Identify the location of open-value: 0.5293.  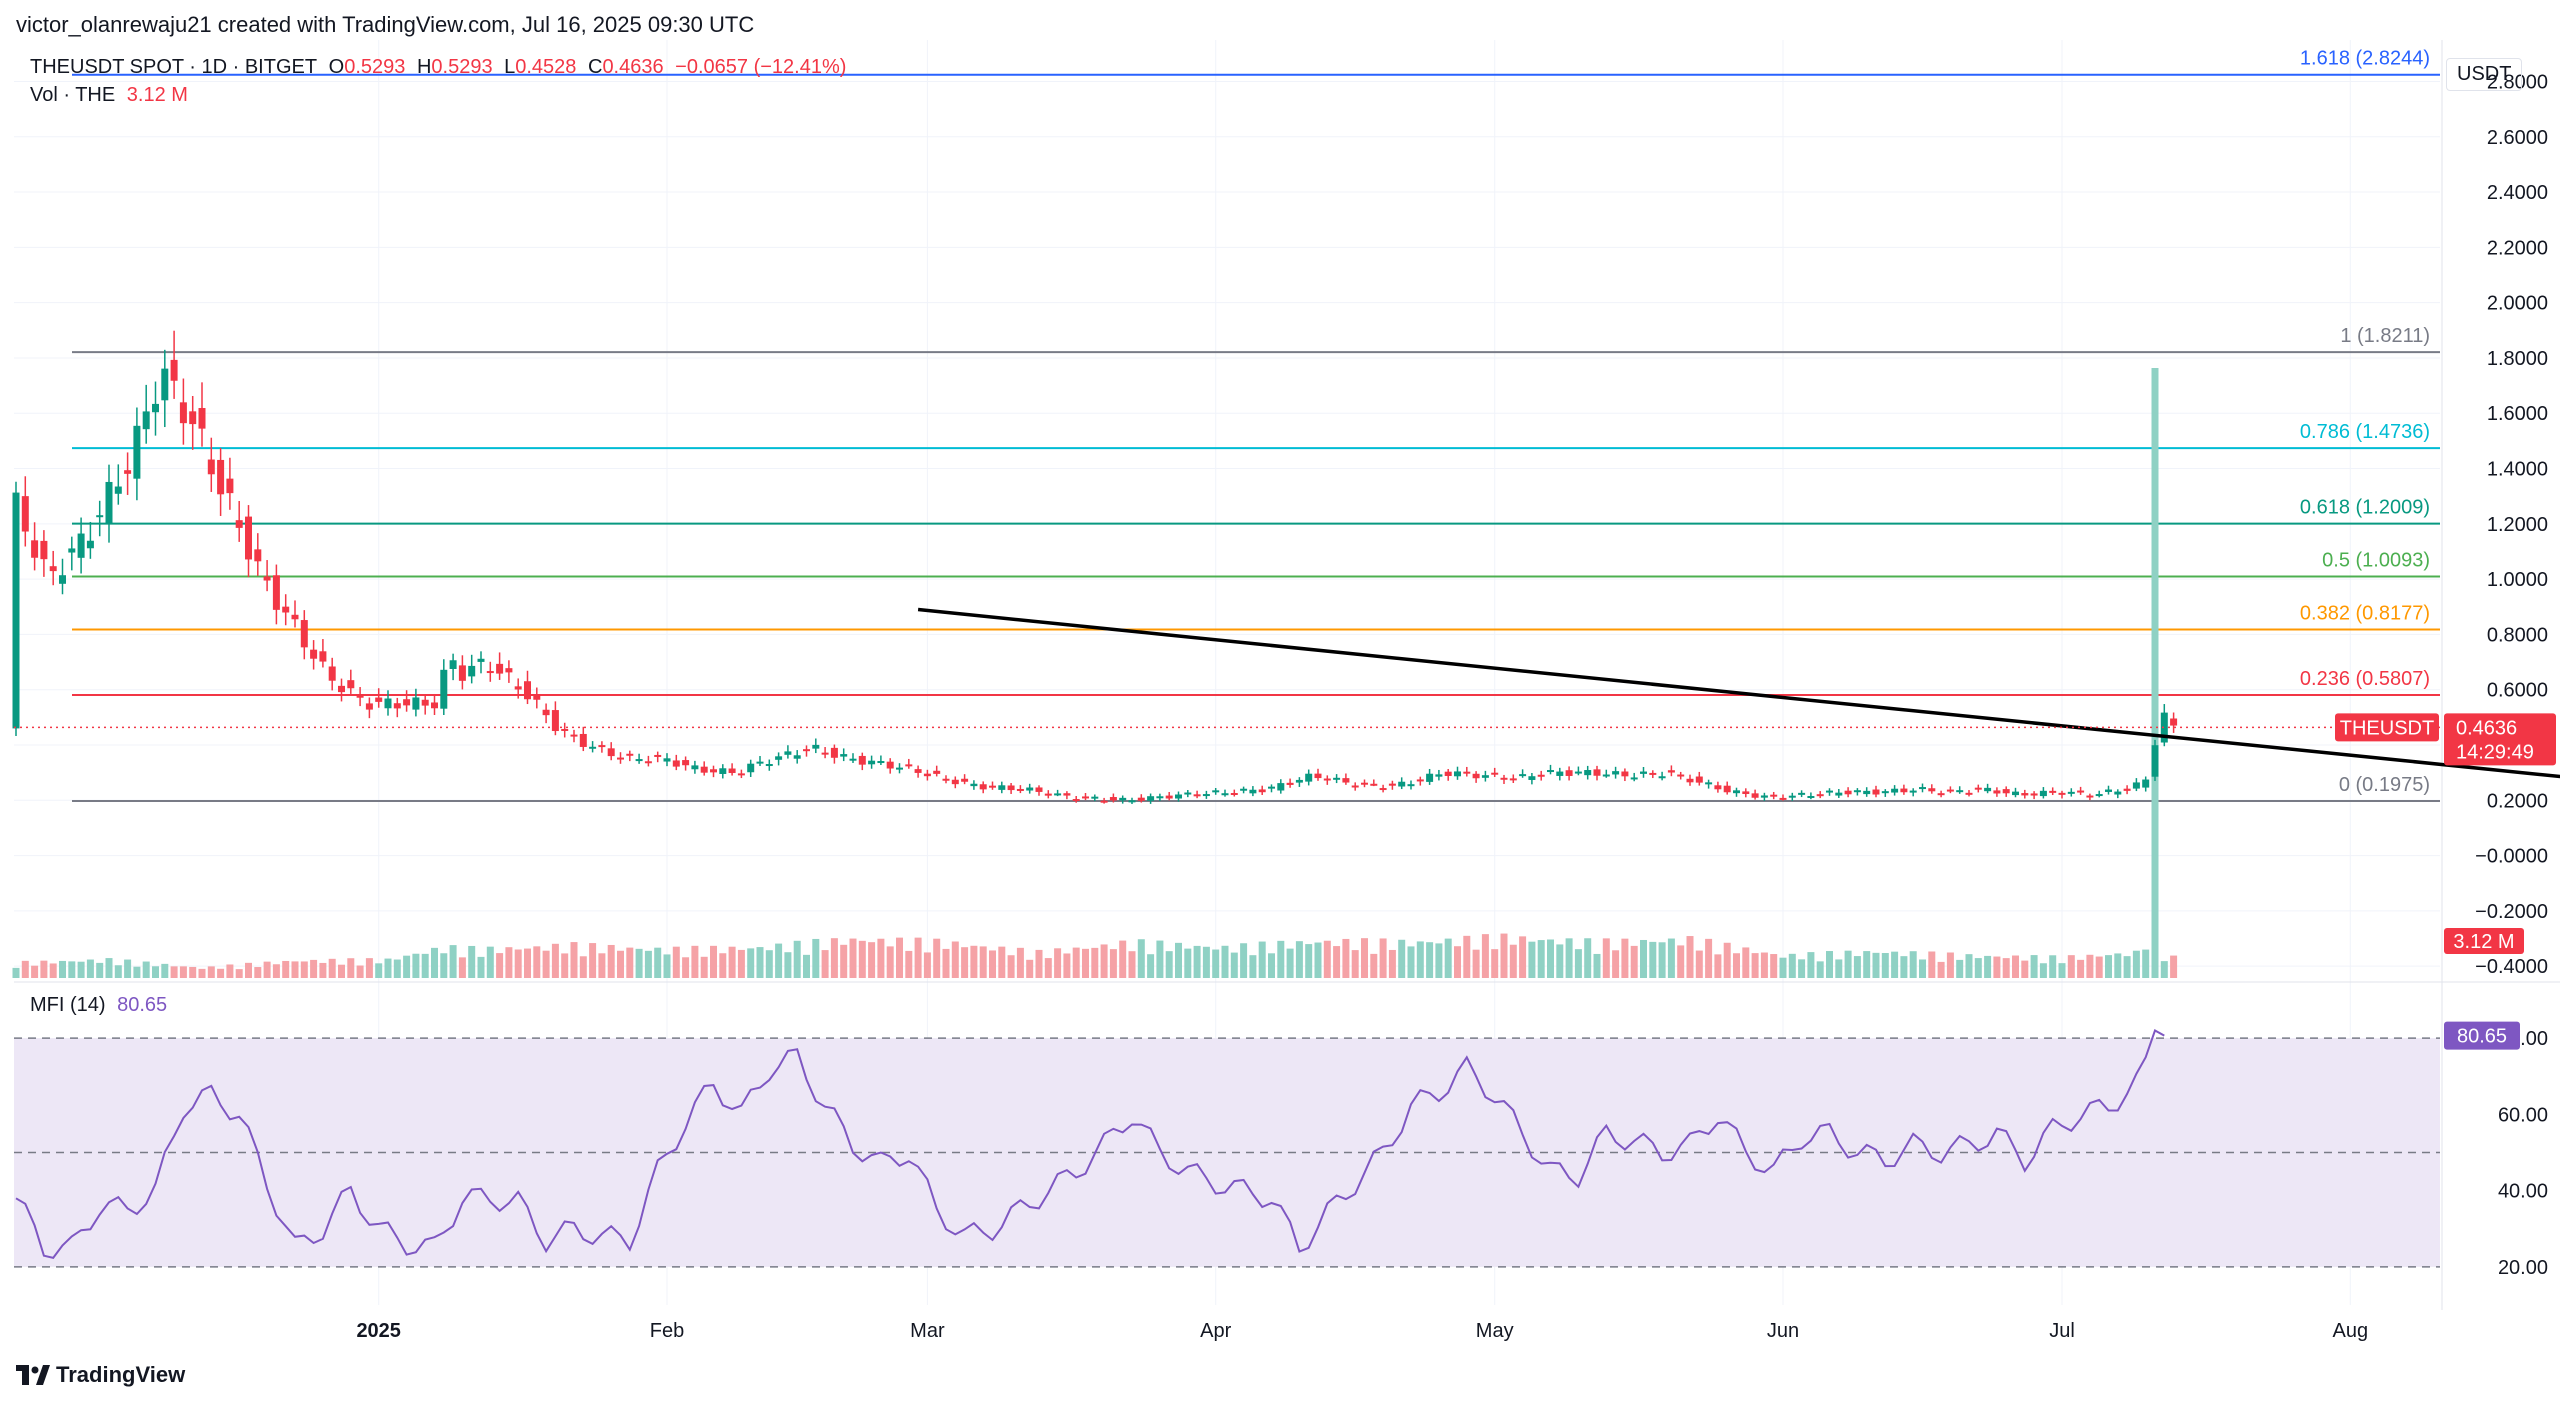
(375, 67).